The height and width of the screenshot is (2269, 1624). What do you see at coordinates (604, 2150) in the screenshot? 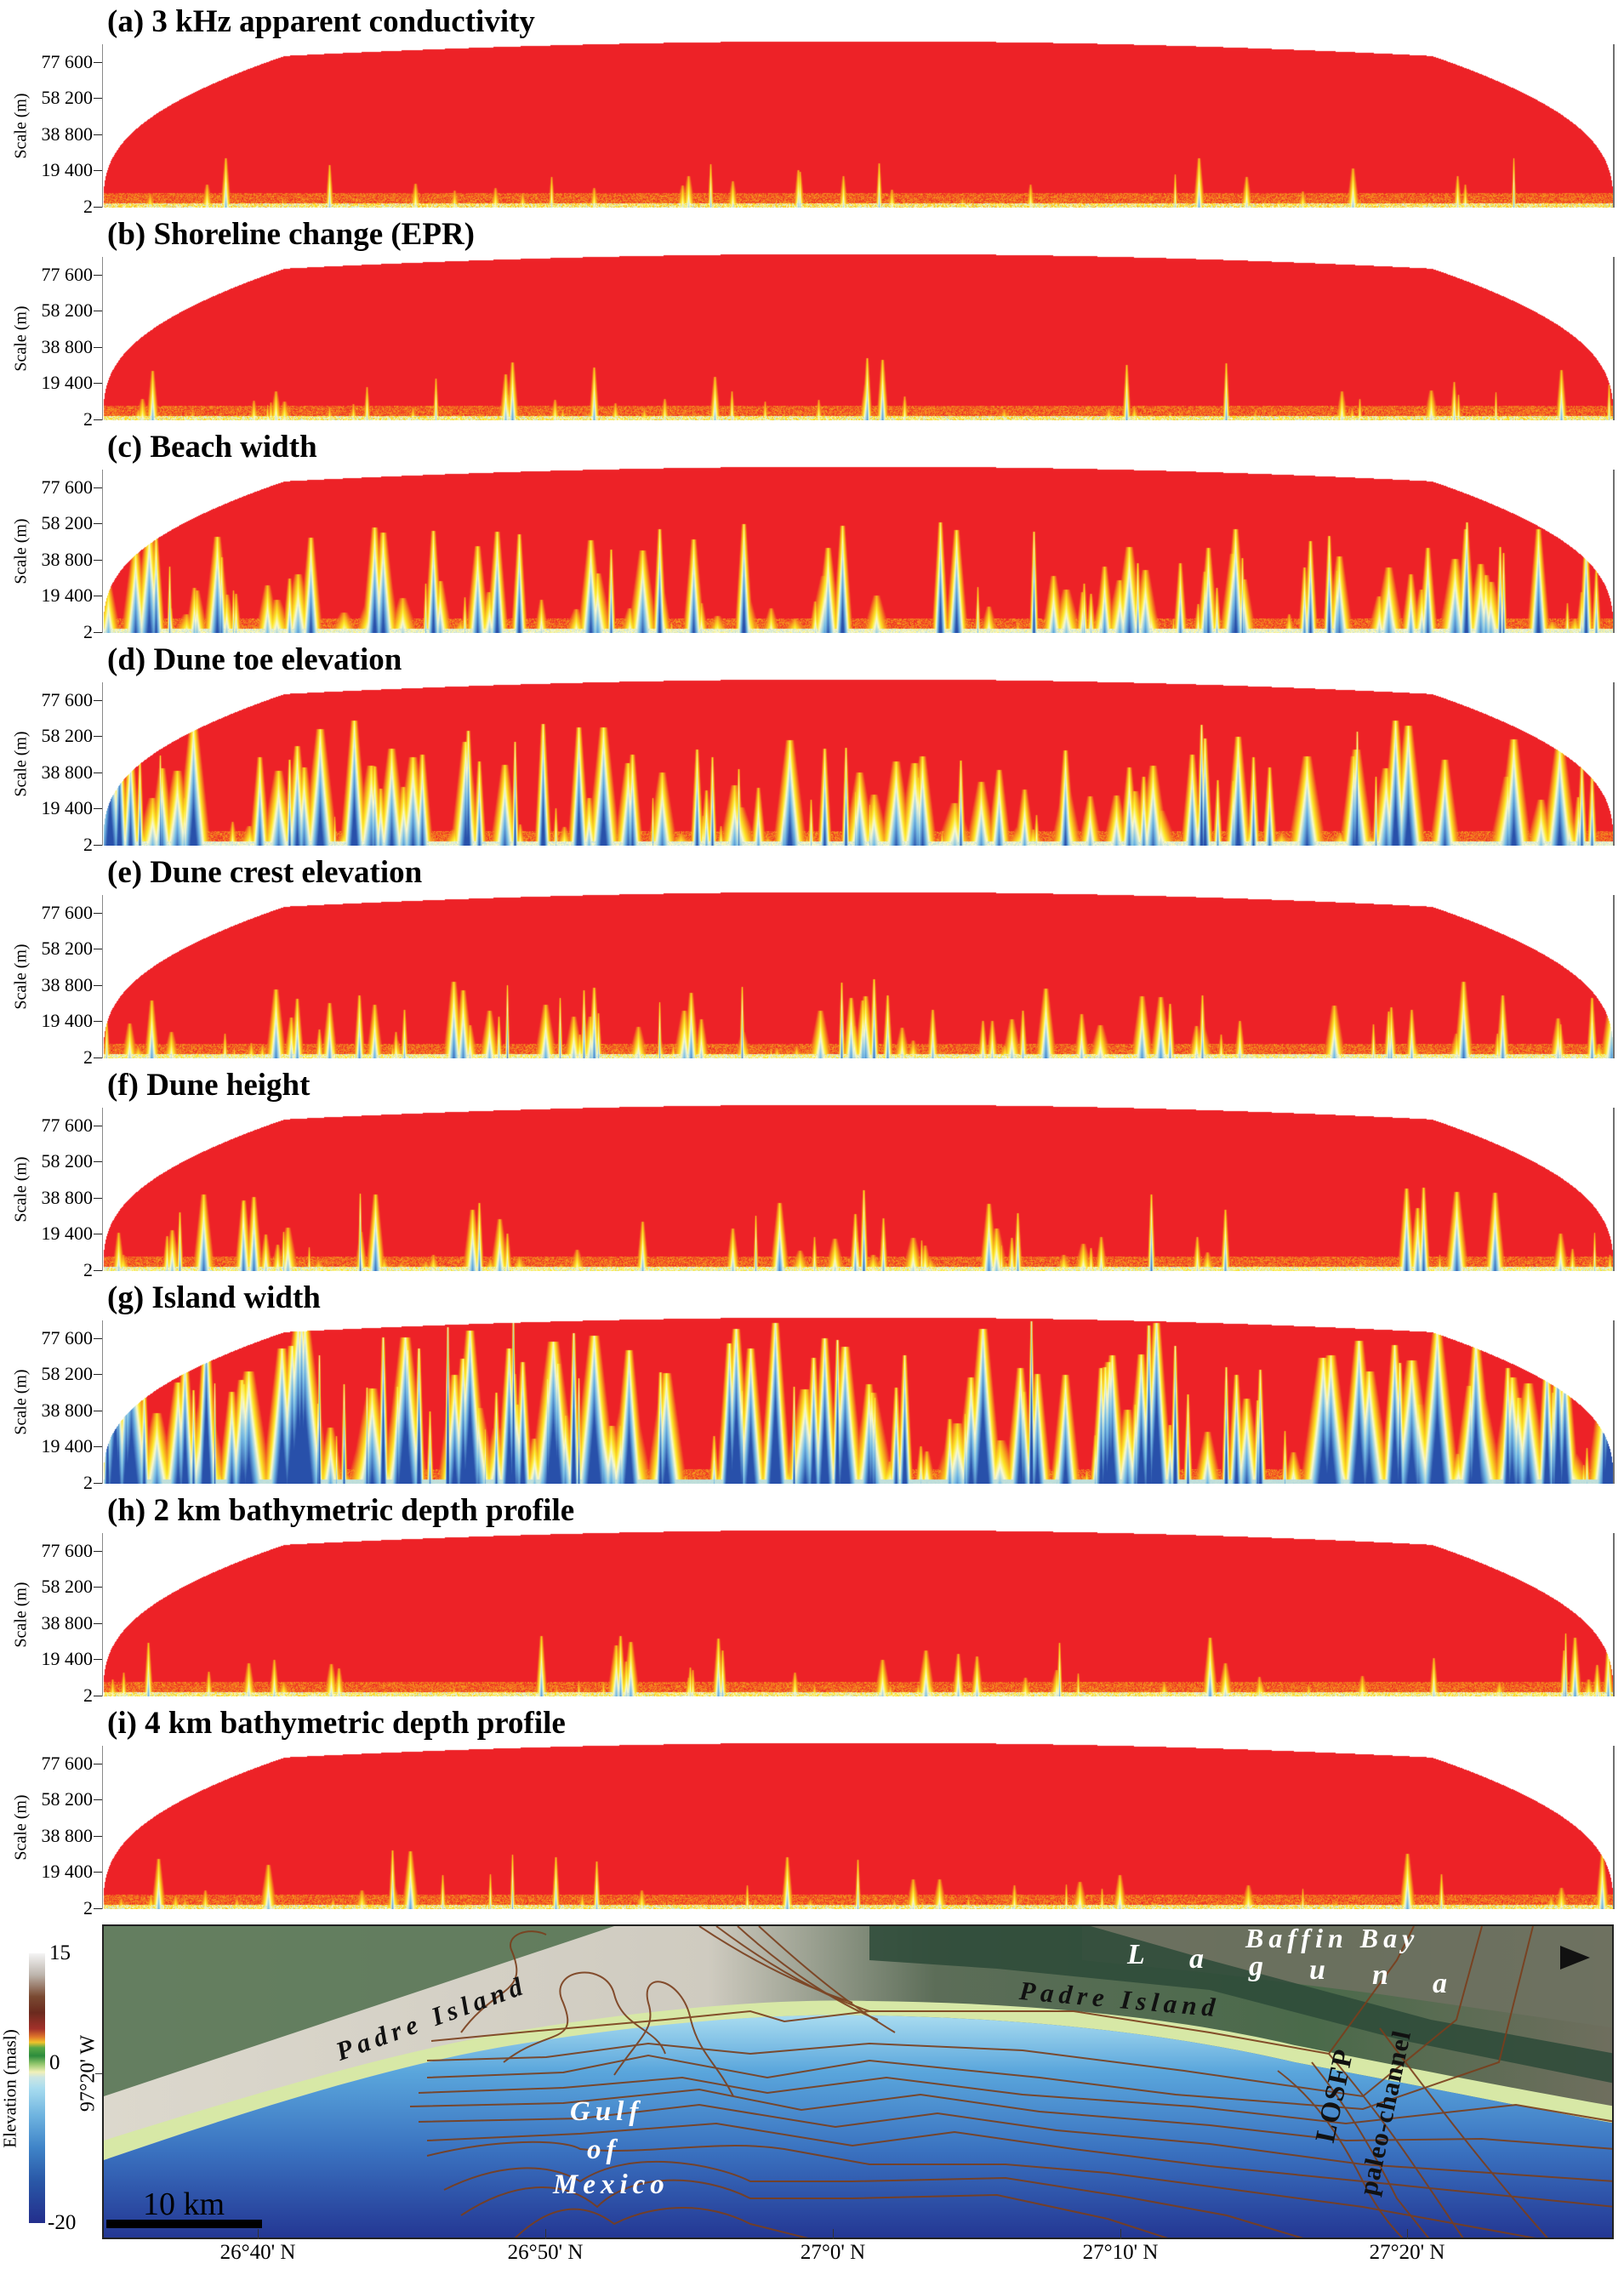
I see `of-label: of` at bounding box center [604, 2150].